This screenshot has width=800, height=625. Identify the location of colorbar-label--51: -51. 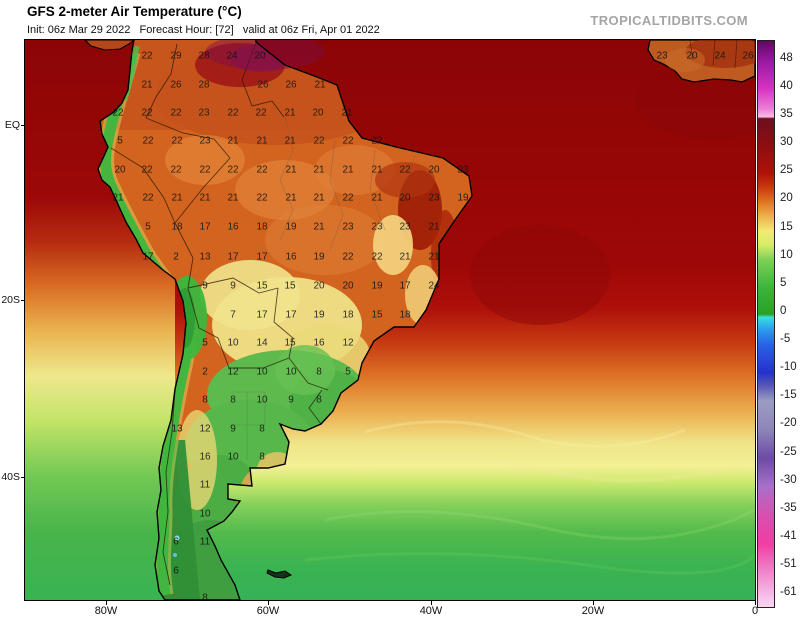
(788, 564).